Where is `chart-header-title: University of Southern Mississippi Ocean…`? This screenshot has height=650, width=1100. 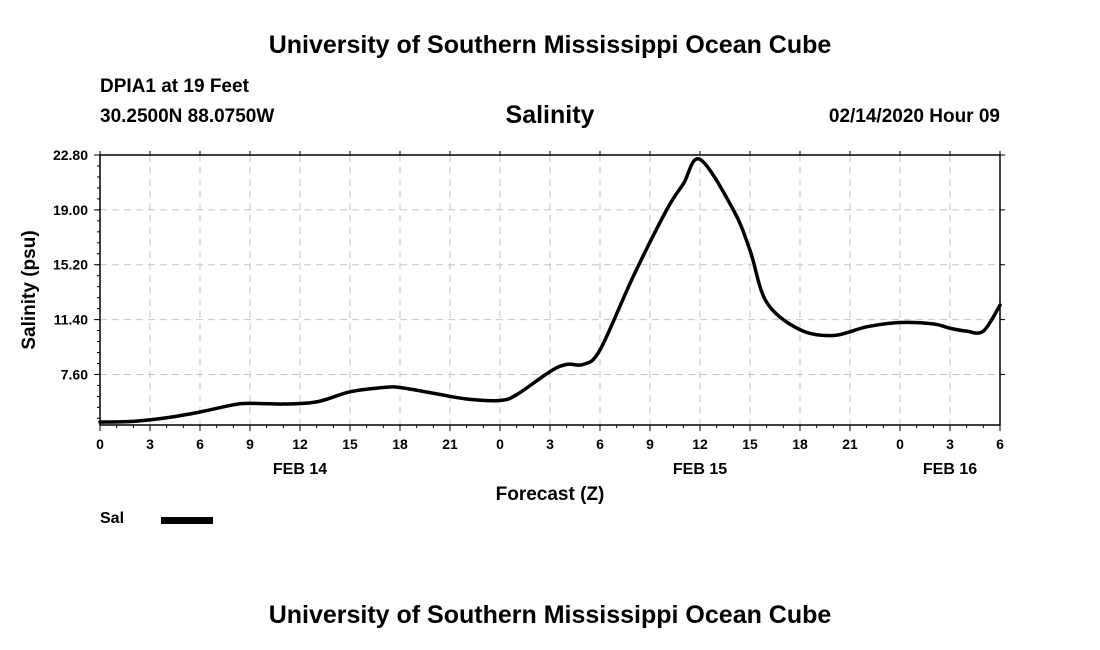 chart-header-title: University of Southern Mississippi Ocean… is located at coordinates (550, 45).